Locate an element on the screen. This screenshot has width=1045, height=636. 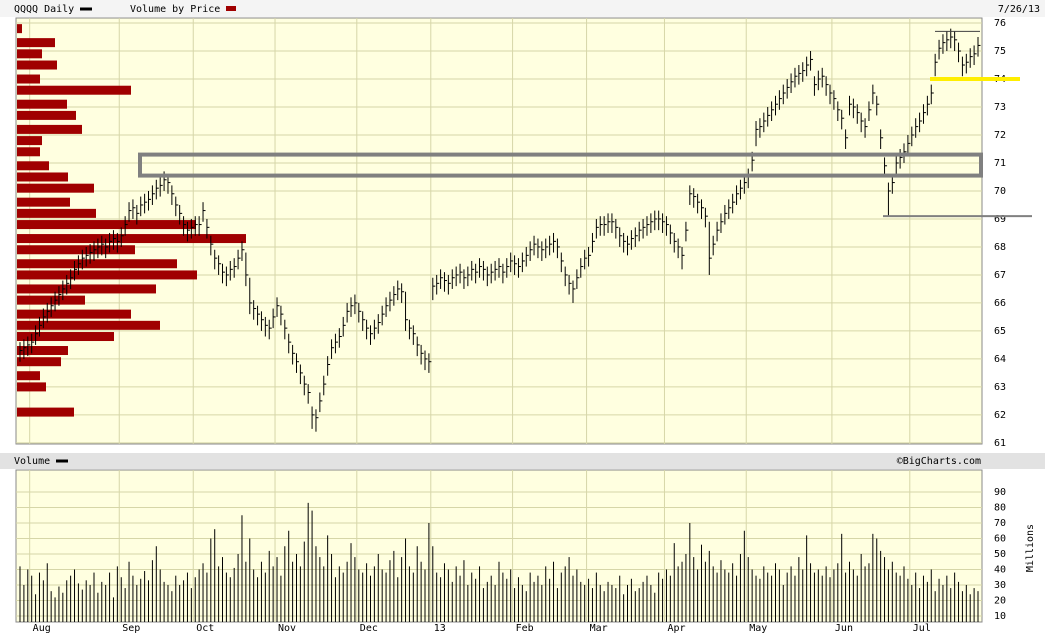
y-tick-label: 66 is located at coordinates (1000, 303).